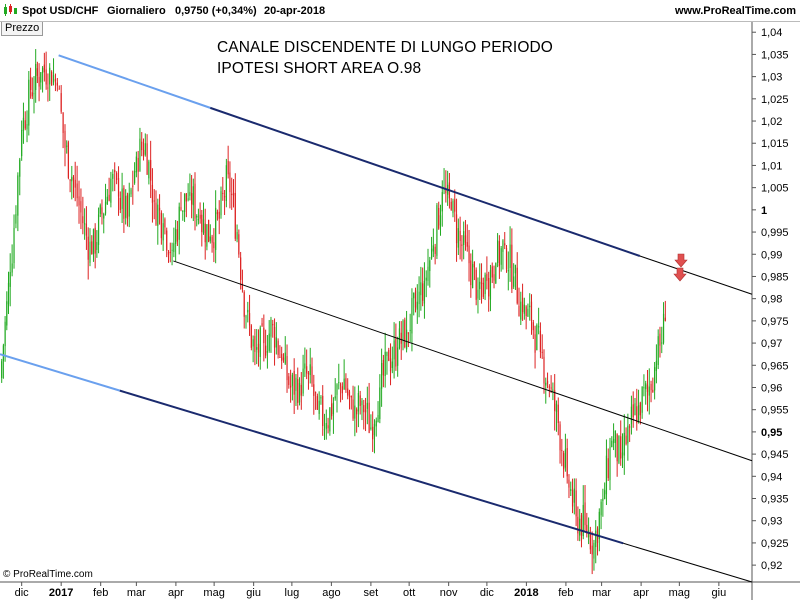 This screenshot has height=600, width=800. I want to click on y-tick-label: 0,99, so click(771, 255).